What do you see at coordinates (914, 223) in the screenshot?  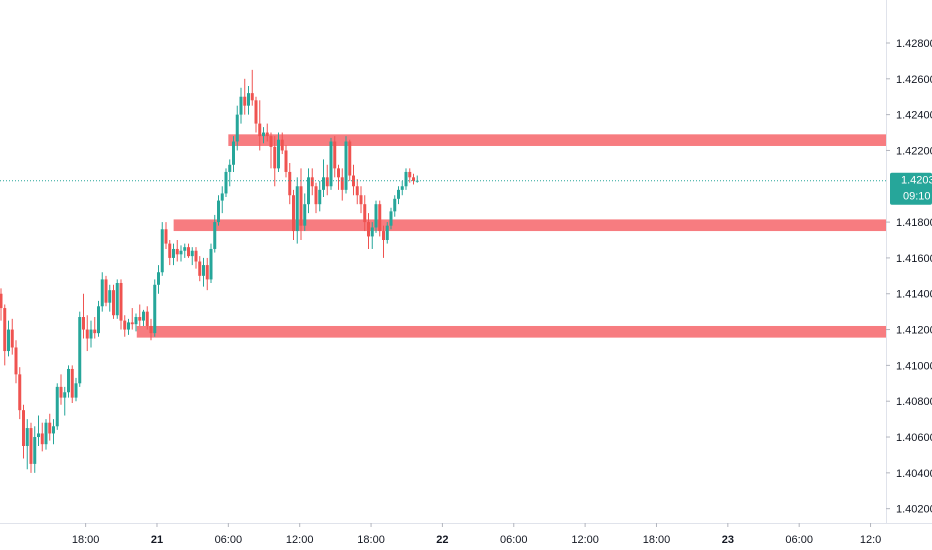 I see `price-tick-label: 1.41800` at bounding box center [914, 223].